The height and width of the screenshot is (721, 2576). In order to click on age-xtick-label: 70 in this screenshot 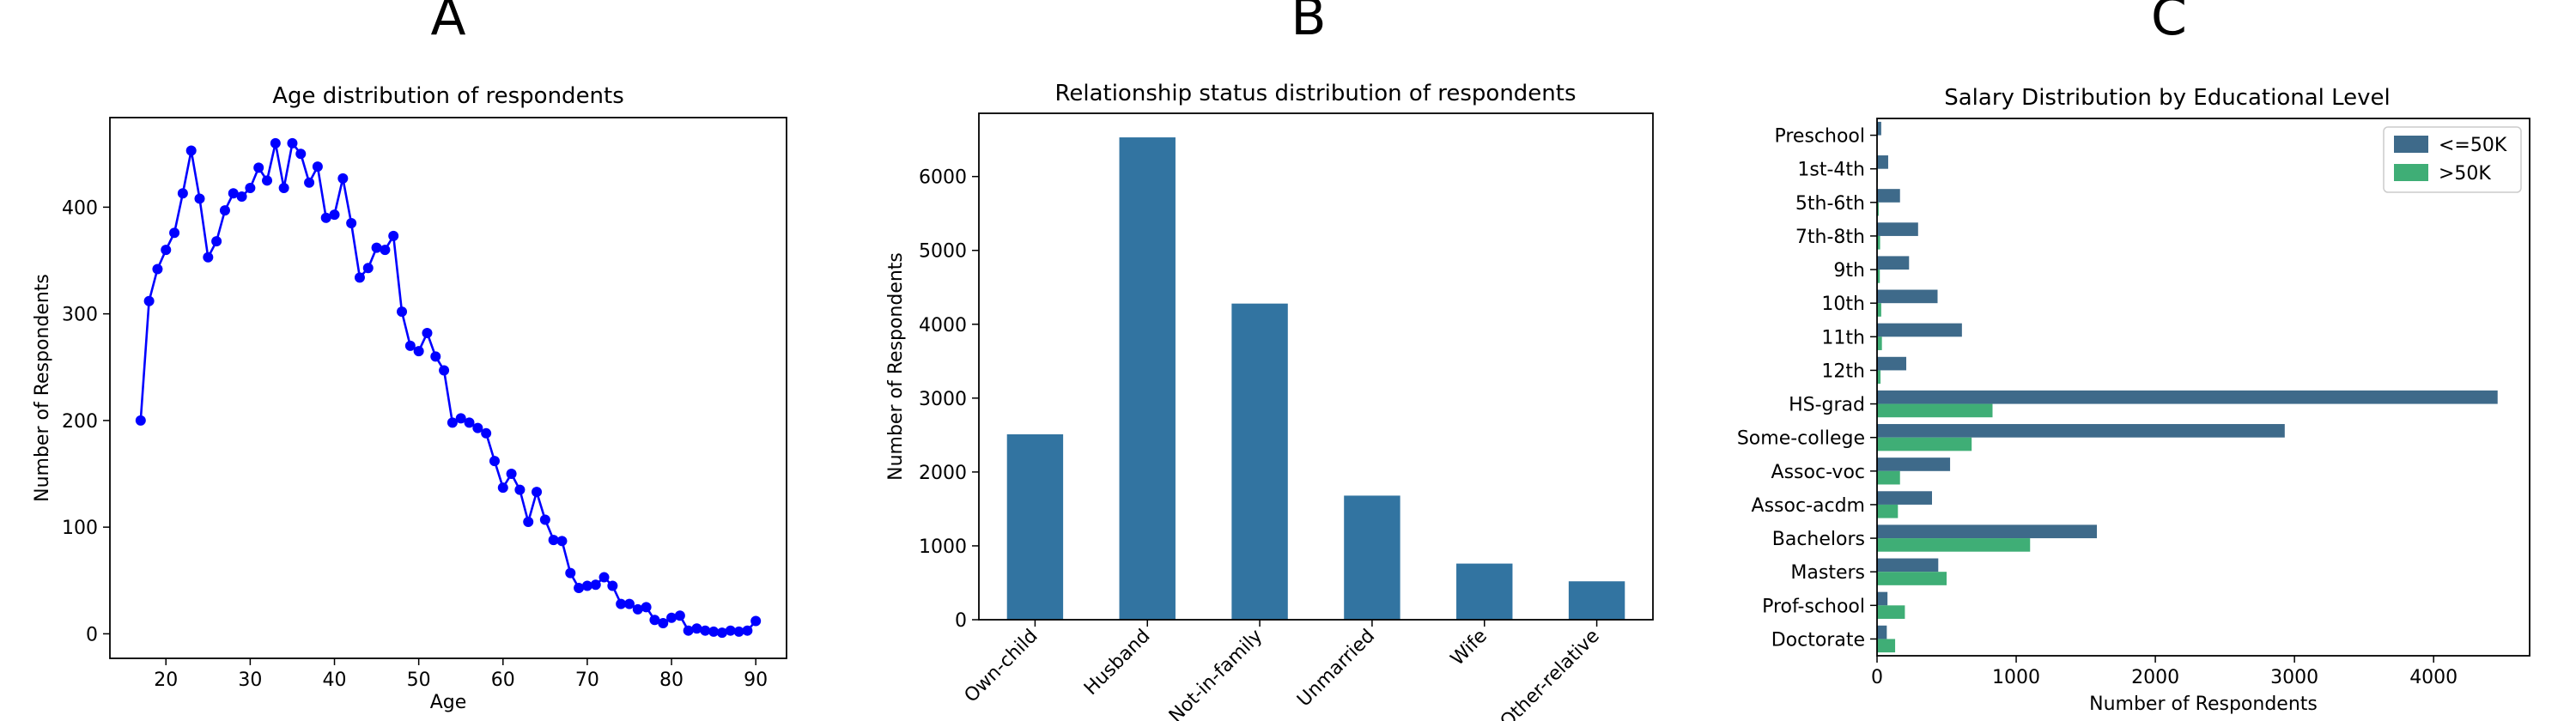, I will do `click(587, 680)`.